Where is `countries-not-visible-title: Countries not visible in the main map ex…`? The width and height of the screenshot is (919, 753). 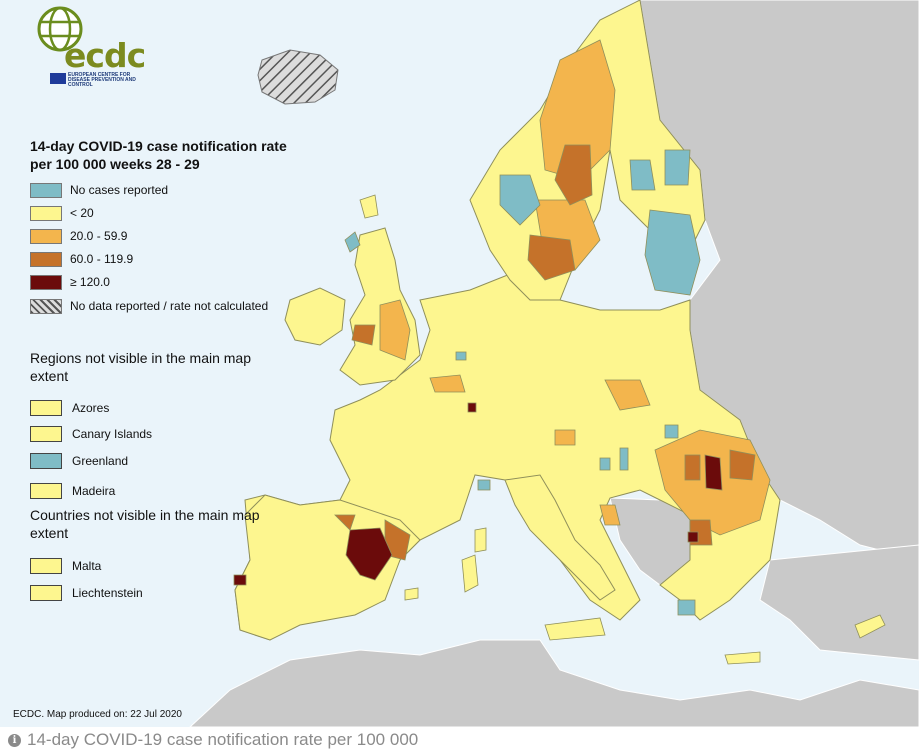
countries-not-visible-title: Countries not visible in the main map ex… is located at coordinates (145, 524).